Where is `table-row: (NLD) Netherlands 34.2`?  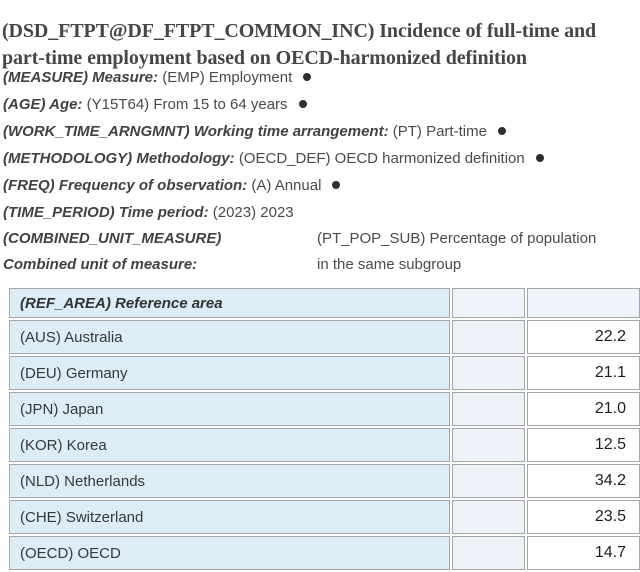 table-row: (NLD) Netherlands 34.2 is located at coordinates (324, 481).